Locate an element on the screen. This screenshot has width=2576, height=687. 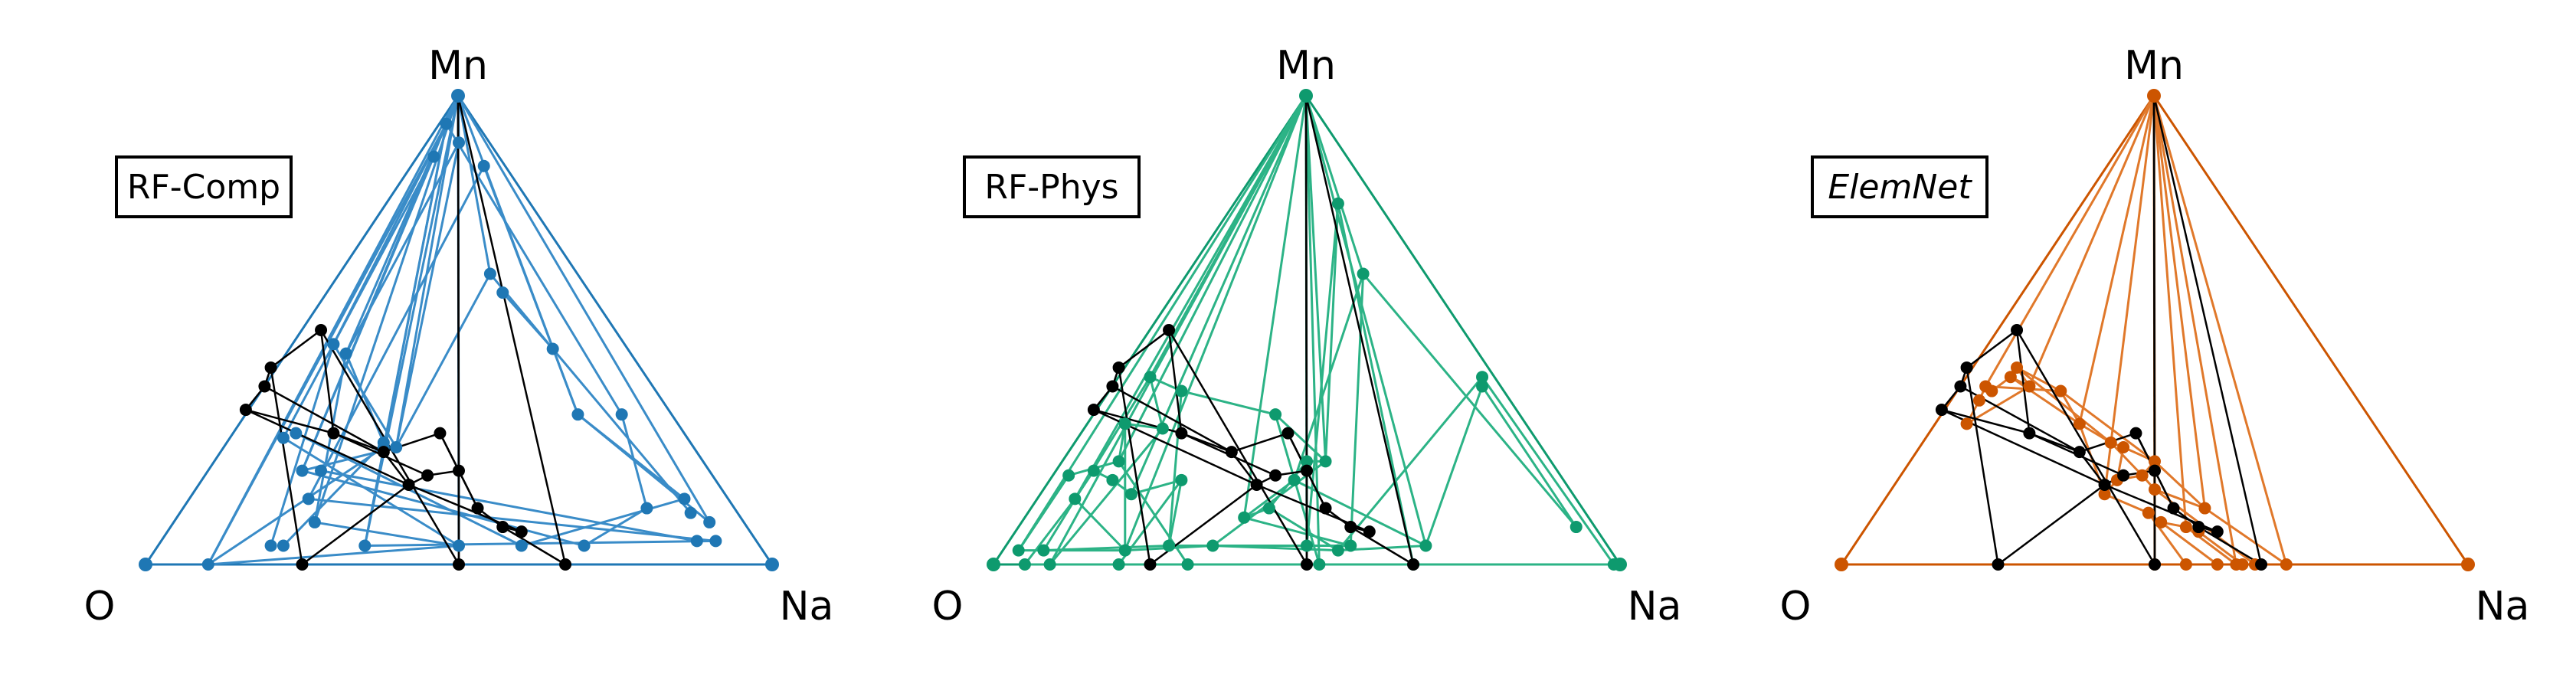
model-label: RF-Phys is located at coordinates (1051, 188).